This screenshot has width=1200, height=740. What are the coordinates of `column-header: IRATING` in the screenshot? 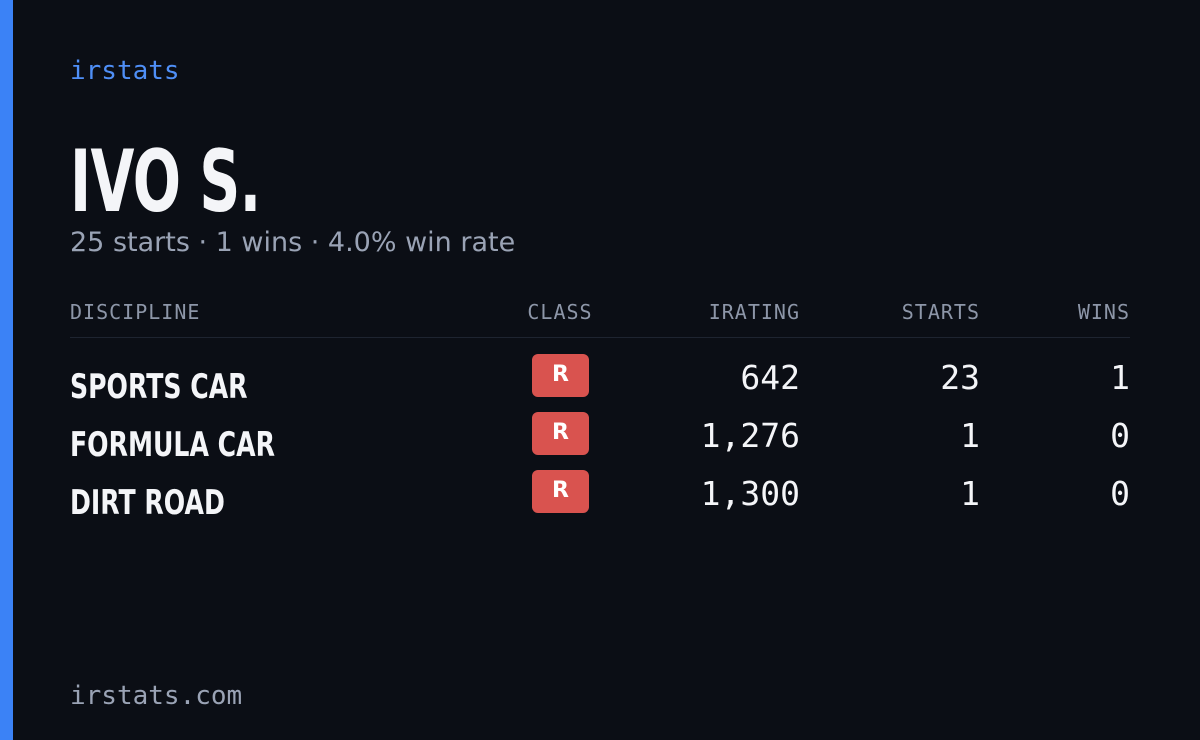 It's located at (754, 312).